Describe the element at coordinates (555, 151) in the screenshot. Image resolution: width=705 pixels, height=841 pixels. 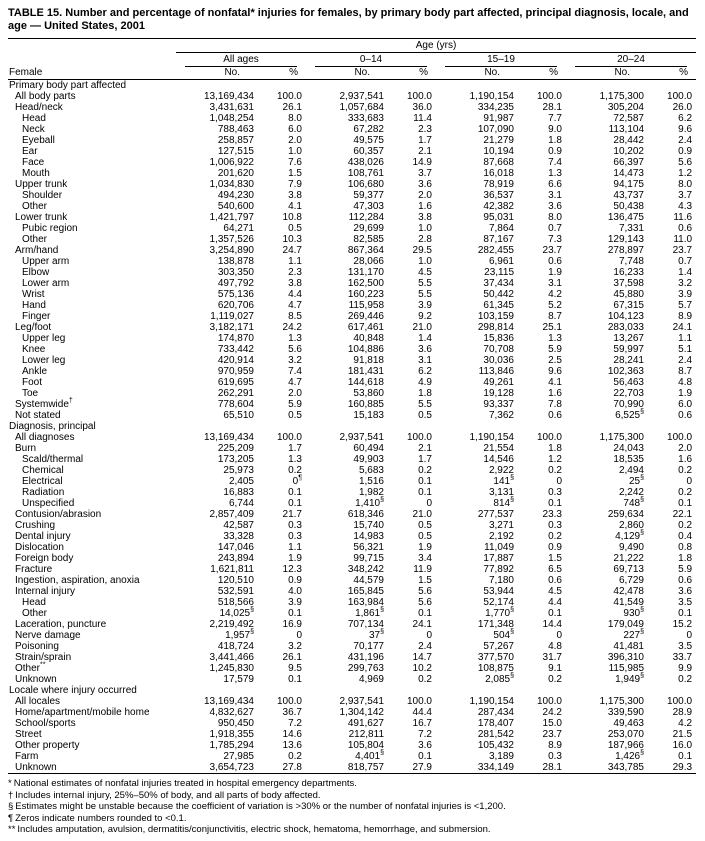
I see `percent-value: 0.9` at that location.